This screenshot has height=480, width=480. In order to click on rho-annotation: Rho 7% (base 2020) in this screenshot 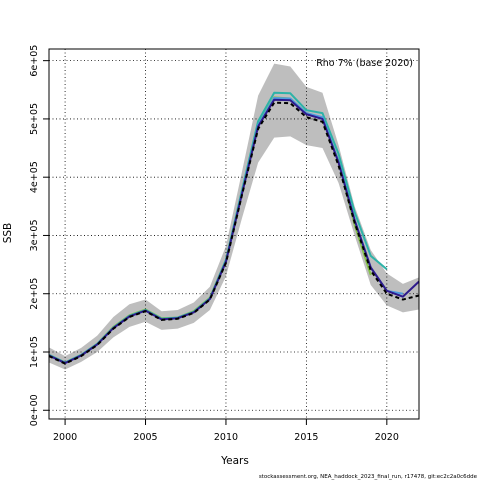, I will do `click(364, 63)`.